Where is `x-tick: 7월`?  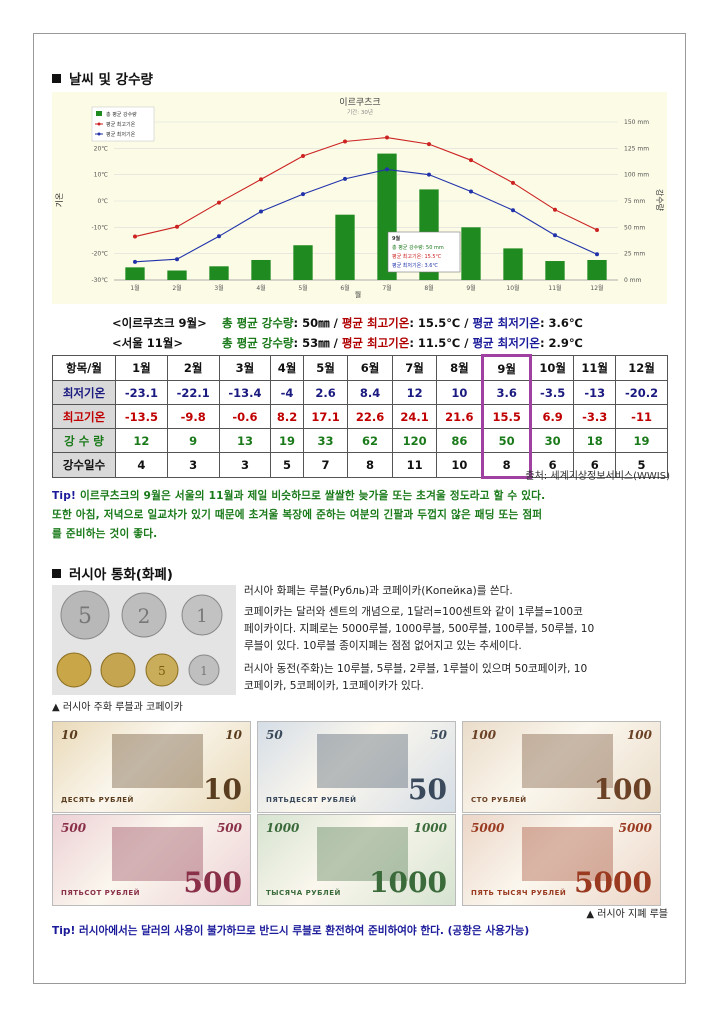
x-tick: 7월 is located at coordinates (386, 288).